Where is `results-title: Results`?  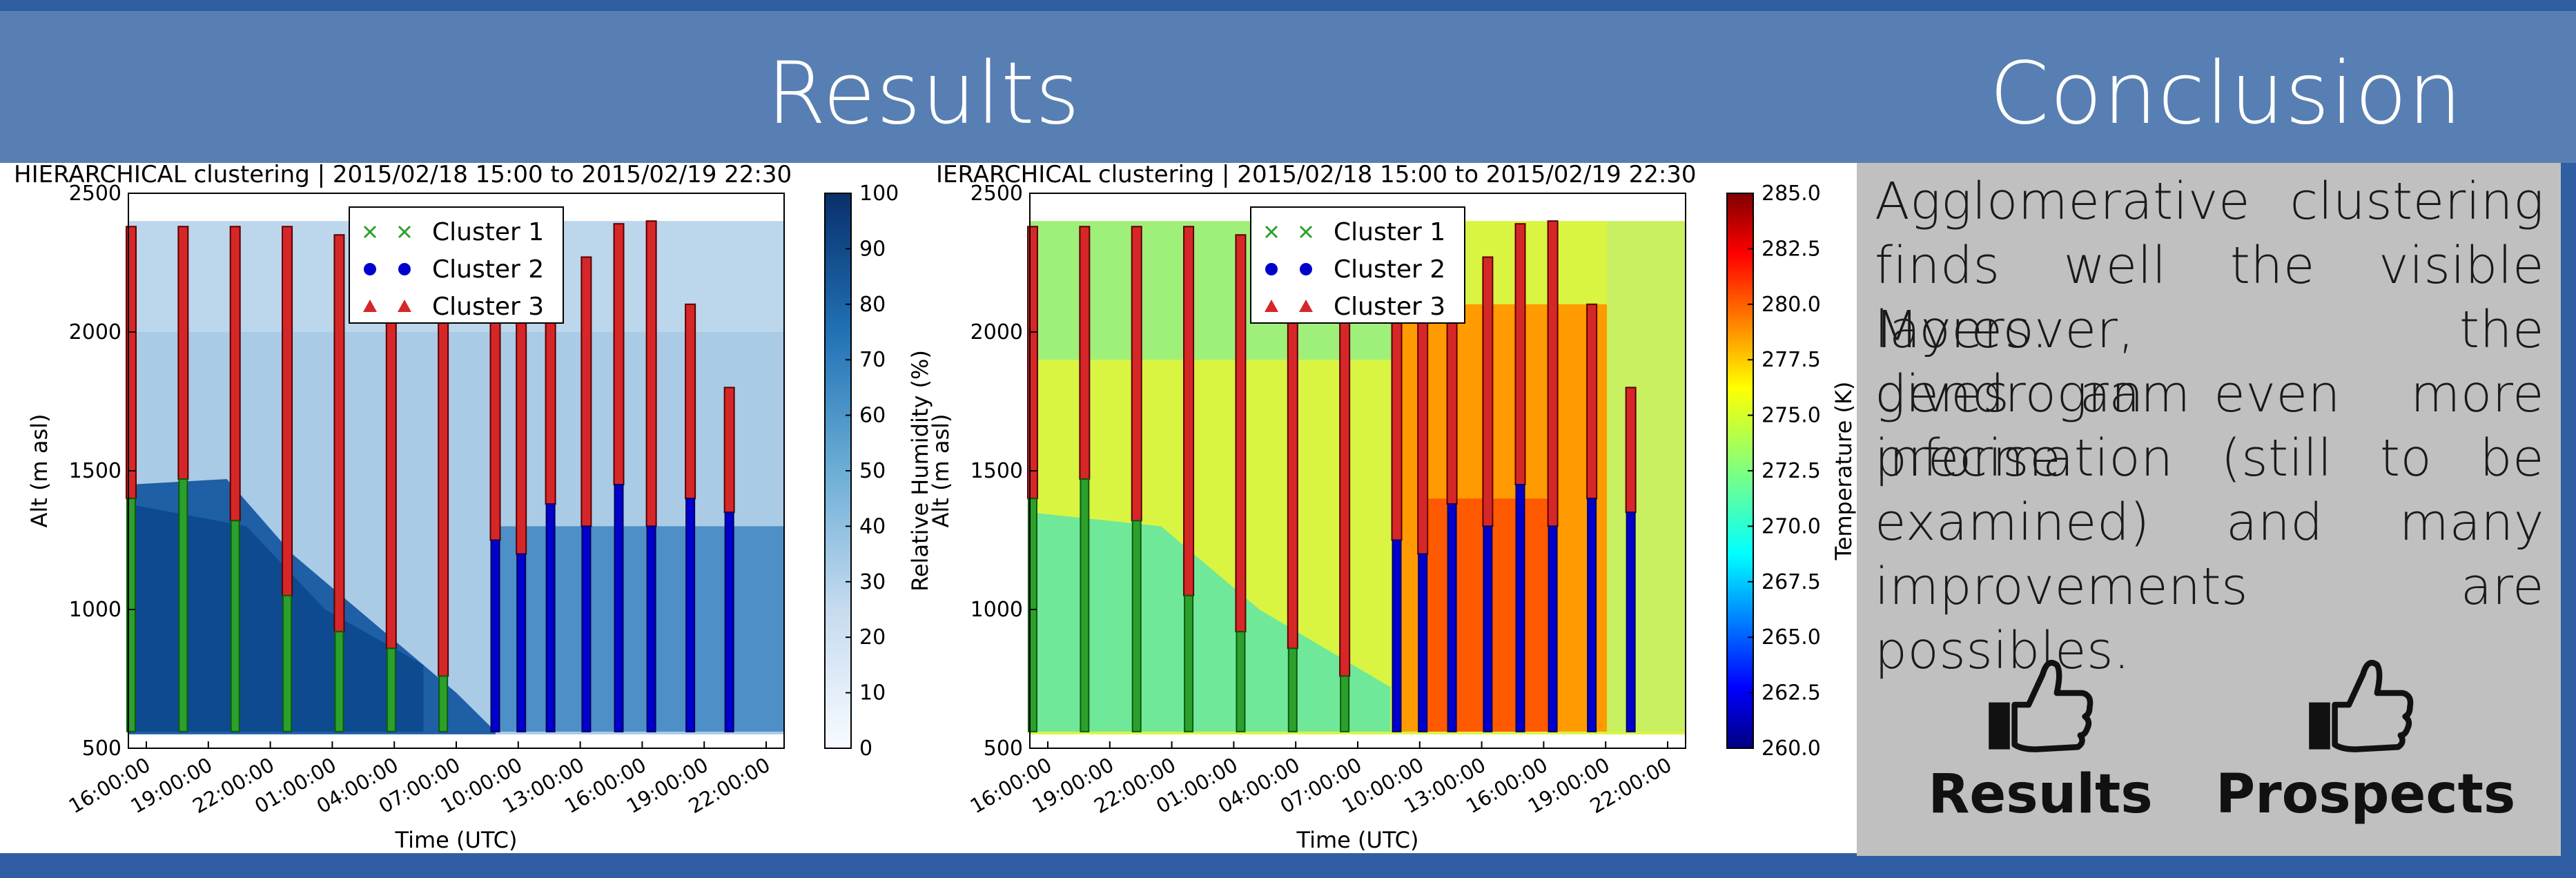 results-title: Results is located at coordinates (923, 94).